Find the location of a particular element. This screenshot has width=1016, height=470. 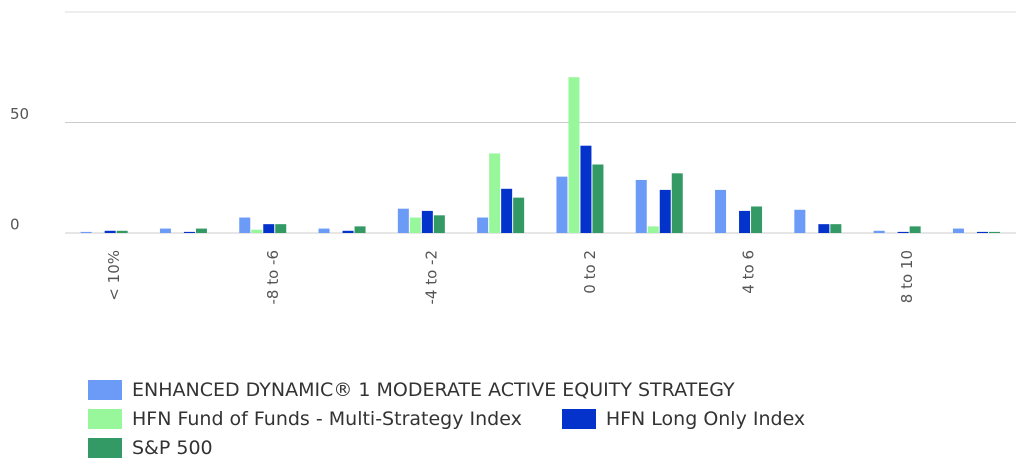

x-tick-label: < 10% is located at coordinates (114, 275).